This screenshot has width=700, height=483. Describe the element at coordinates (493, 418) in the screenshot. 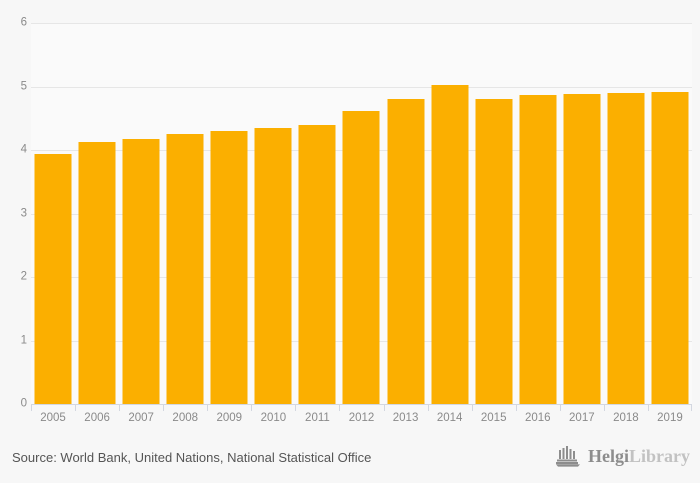

I see `x-tick-label: 2015` at that location.